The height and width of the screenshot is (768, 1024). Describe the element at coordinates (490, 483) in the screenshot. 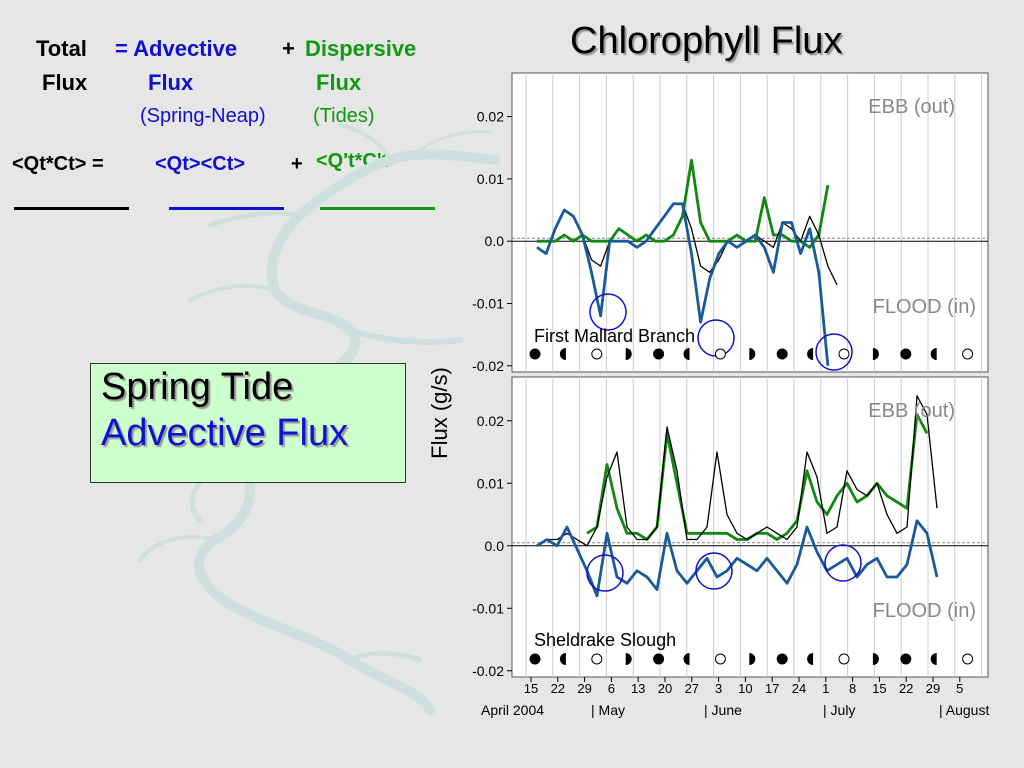

I see `y-tick-label: 0.01` at that location.